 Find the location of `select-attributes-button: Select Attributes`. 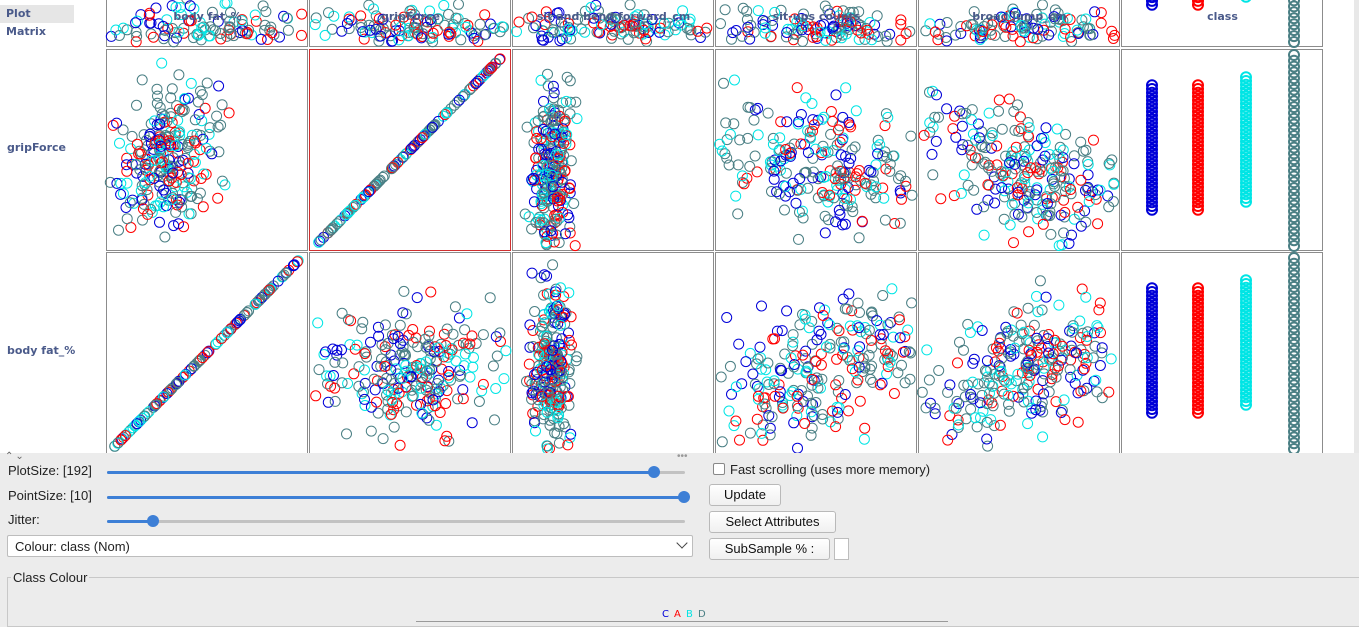

select-attributes-button: Select Attributes is located at coordinates (772, 522).